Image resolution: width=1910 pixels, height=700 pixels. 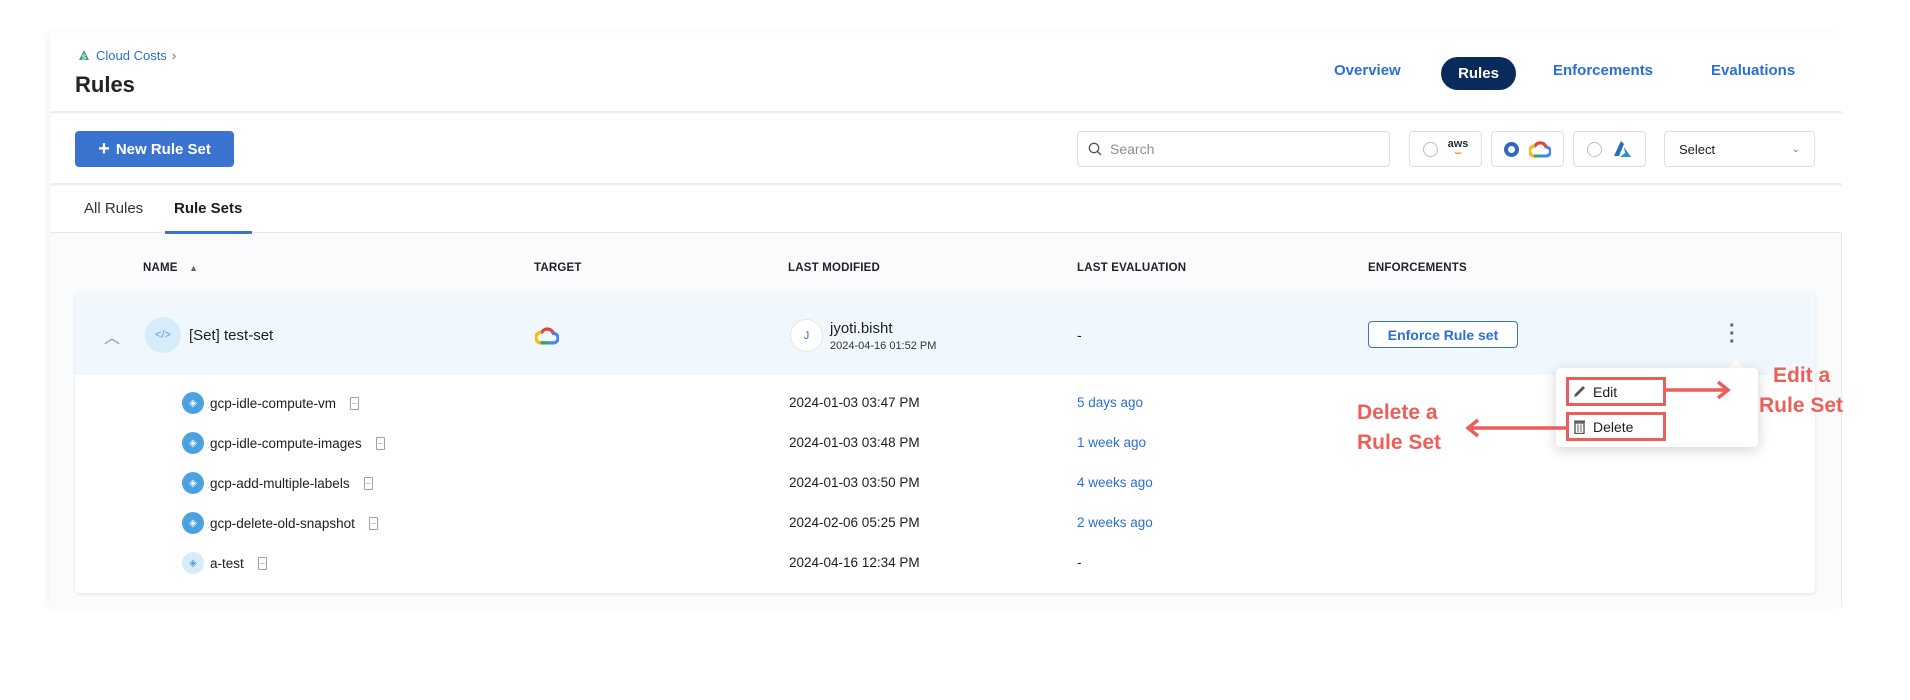 I want to click on search-box, so click(x=1233, y=149).